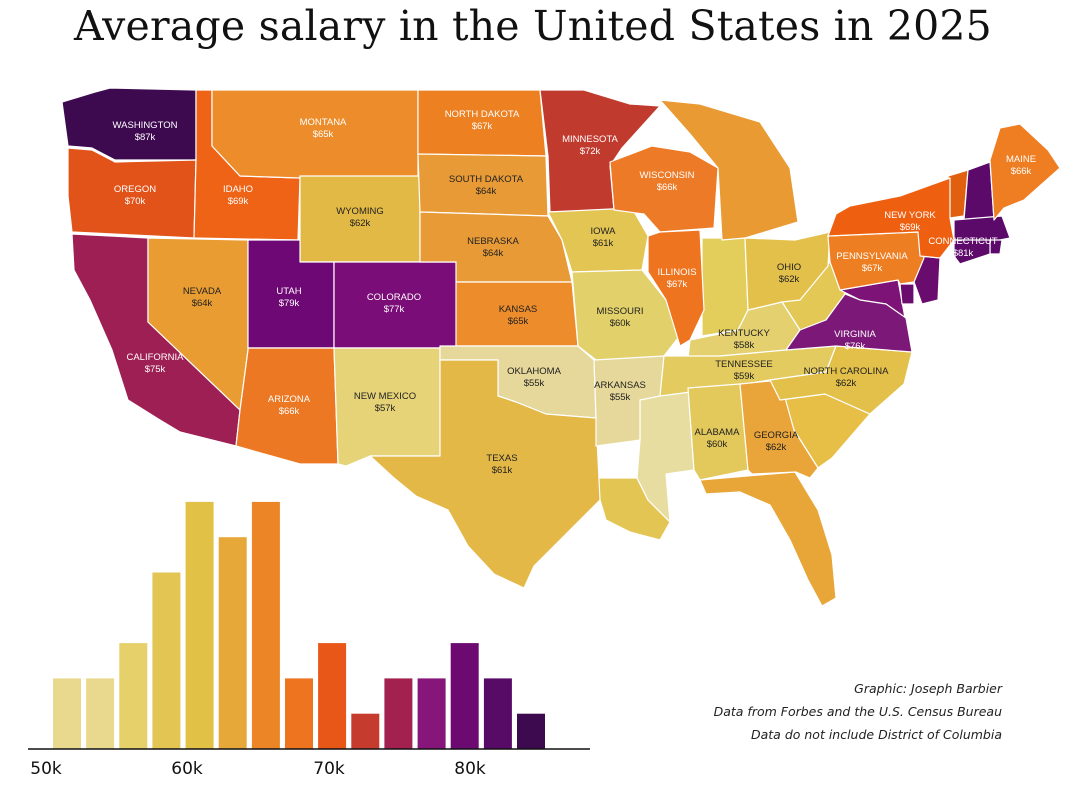  Describe the element at coordinates (855, 334) in the screenshot. I see `state-label-virginia: VIRGINIA` at that location.